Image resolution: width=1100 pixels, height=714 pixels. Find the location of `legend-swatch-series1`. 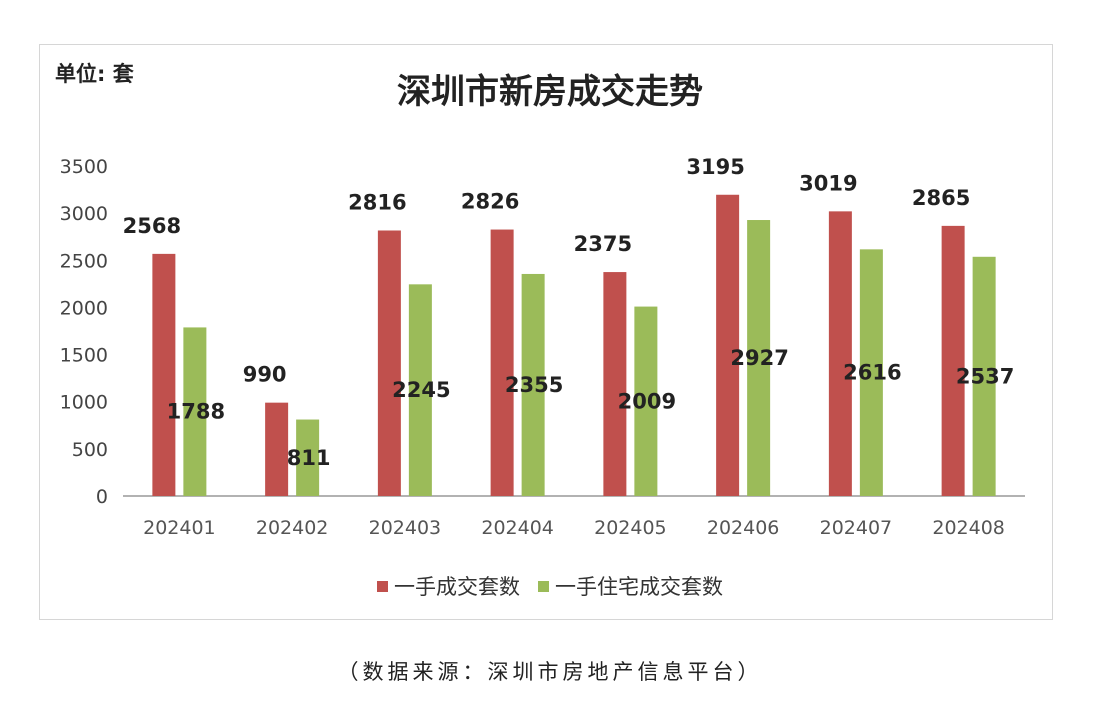

legend-swatch-series1 is located at coordinates (382, 586).